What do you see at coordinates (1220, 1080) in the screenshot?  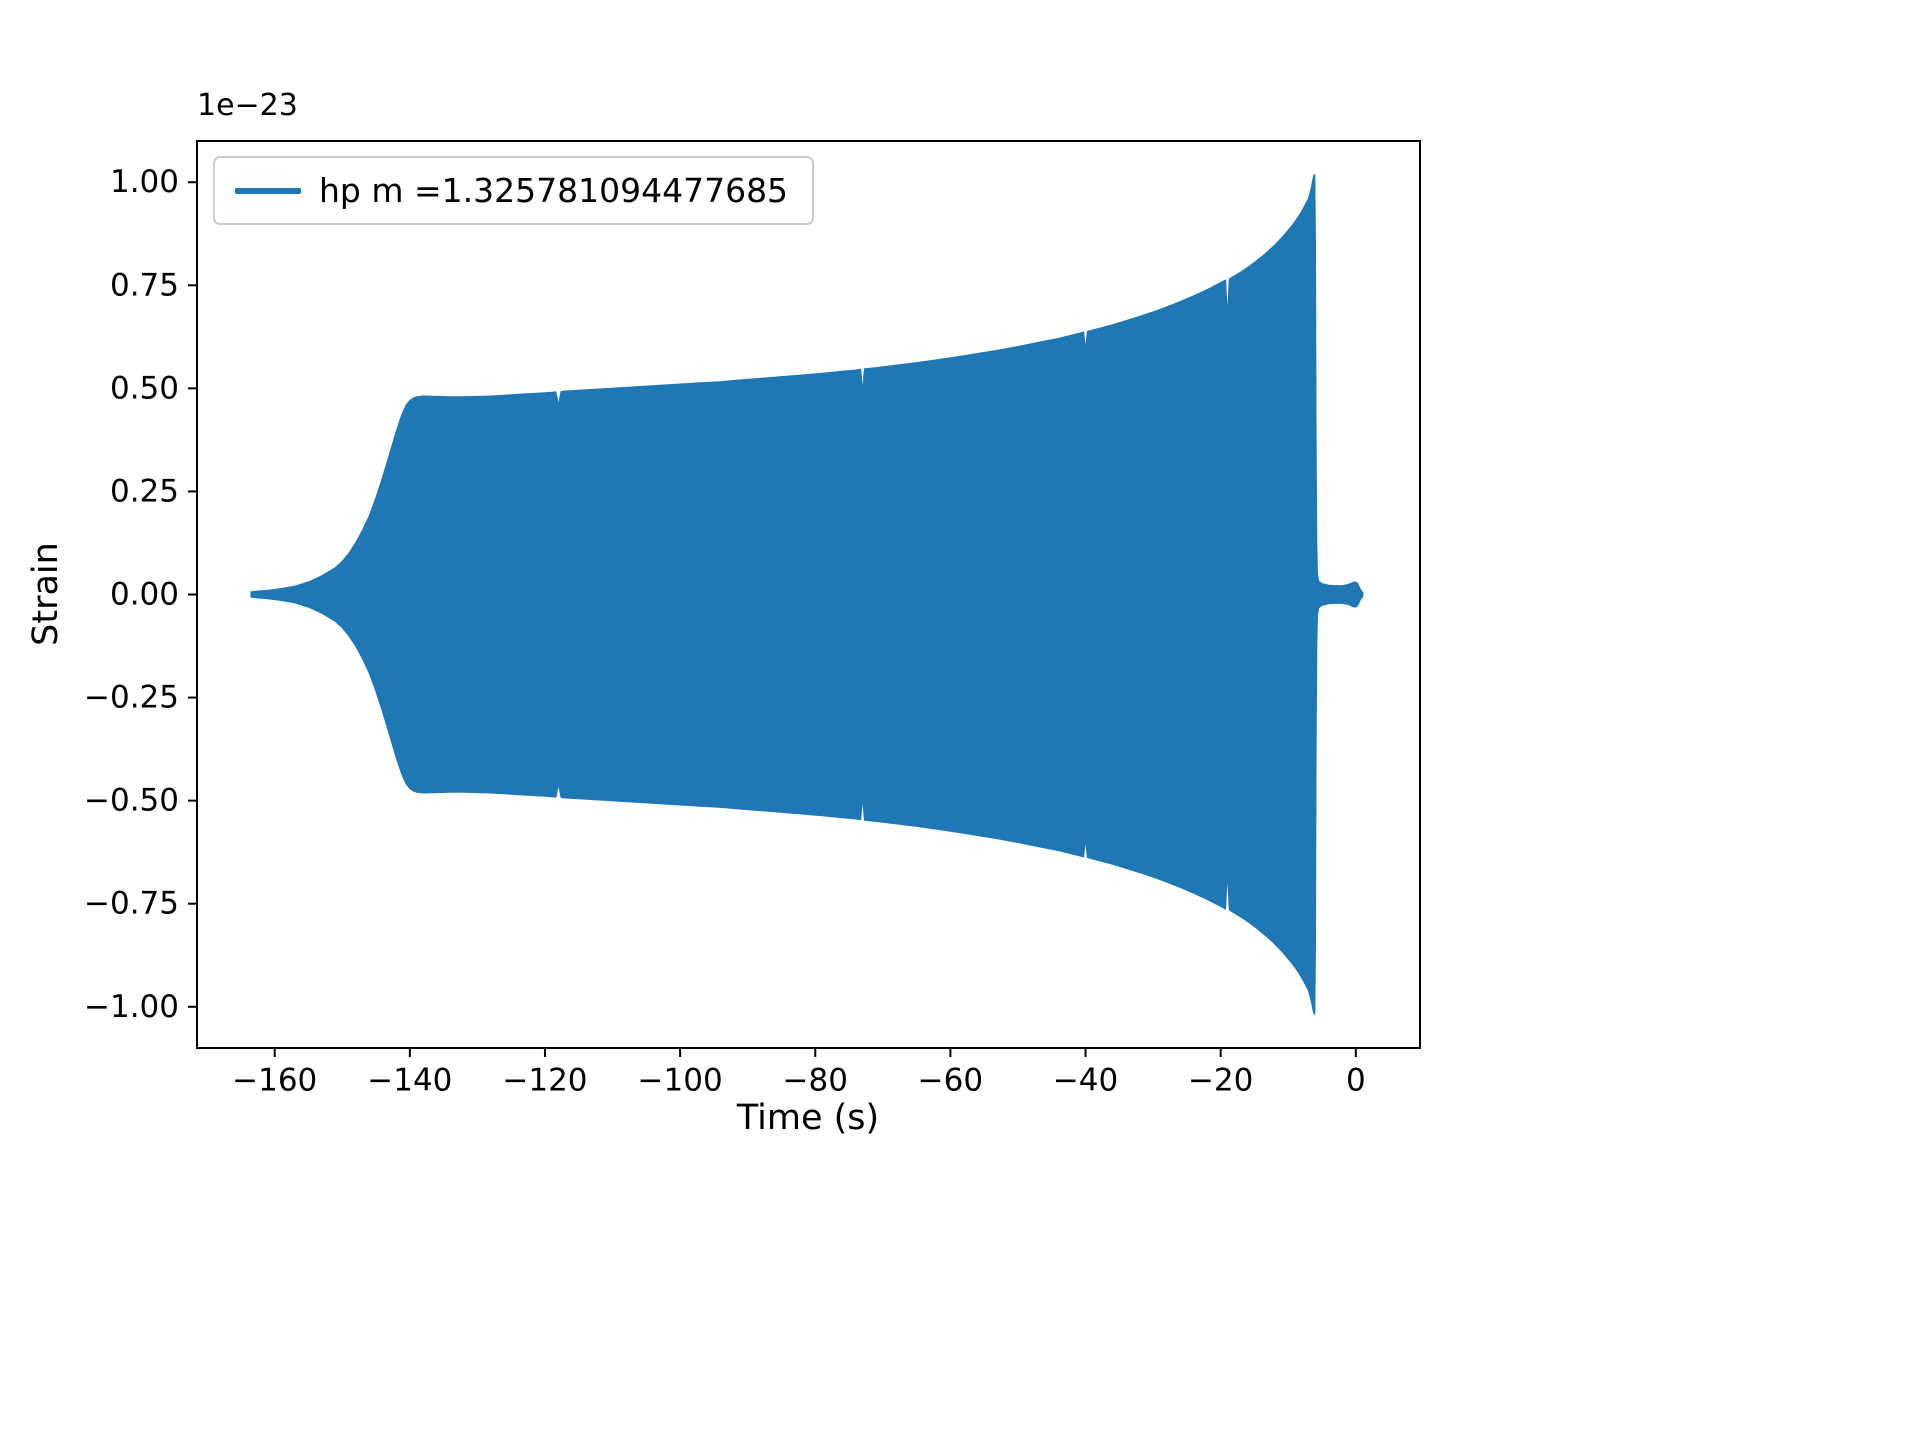 I see `x-tick-label: −20` at bounding box center [1220, 1080].